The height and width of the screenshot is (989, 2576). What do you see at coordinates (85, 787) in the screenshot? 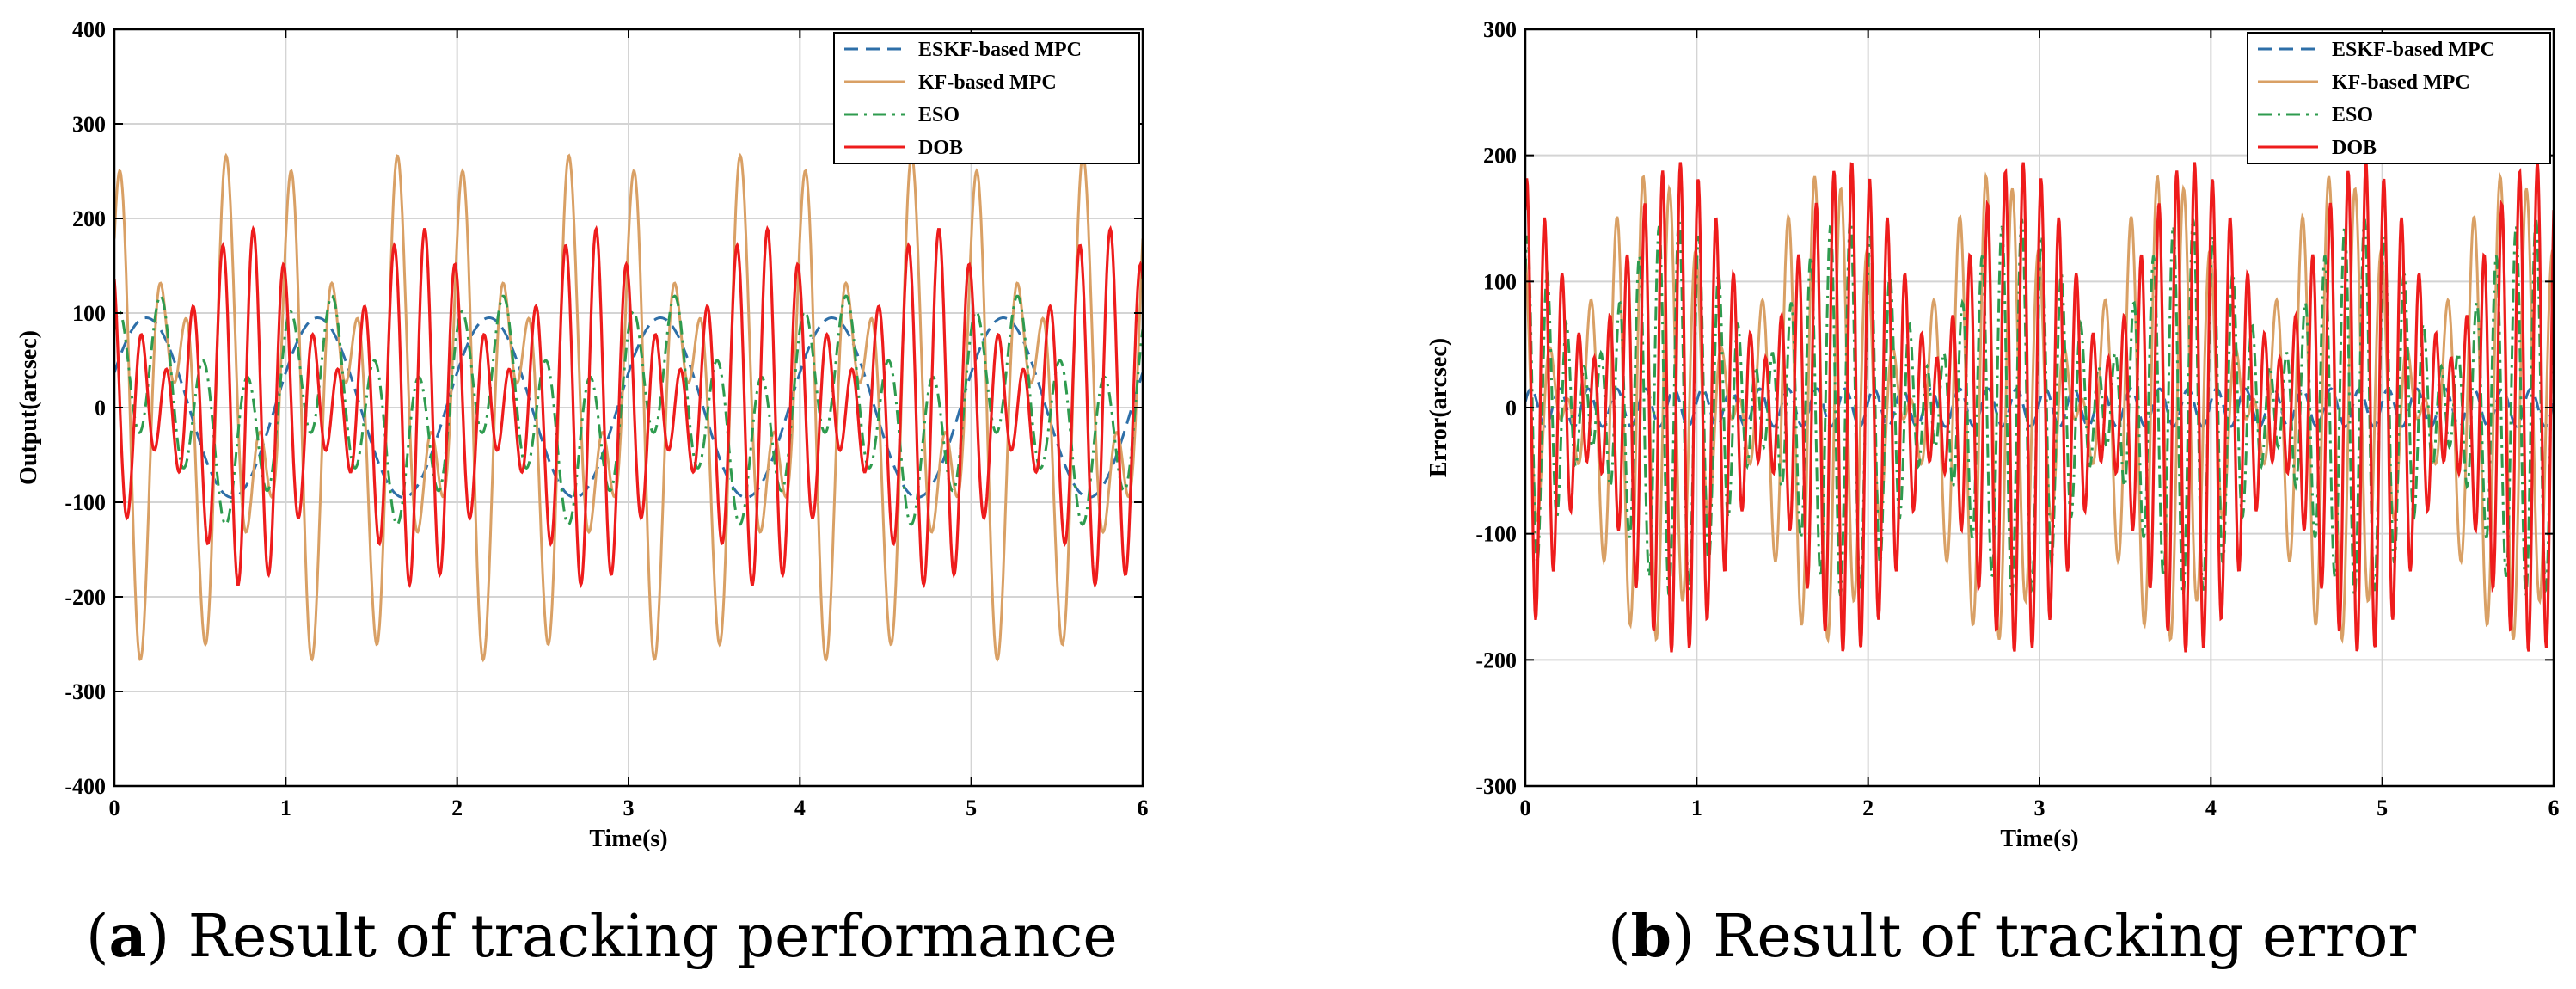
I see `y-tick-label: -400` at bounding box center [85, 787].